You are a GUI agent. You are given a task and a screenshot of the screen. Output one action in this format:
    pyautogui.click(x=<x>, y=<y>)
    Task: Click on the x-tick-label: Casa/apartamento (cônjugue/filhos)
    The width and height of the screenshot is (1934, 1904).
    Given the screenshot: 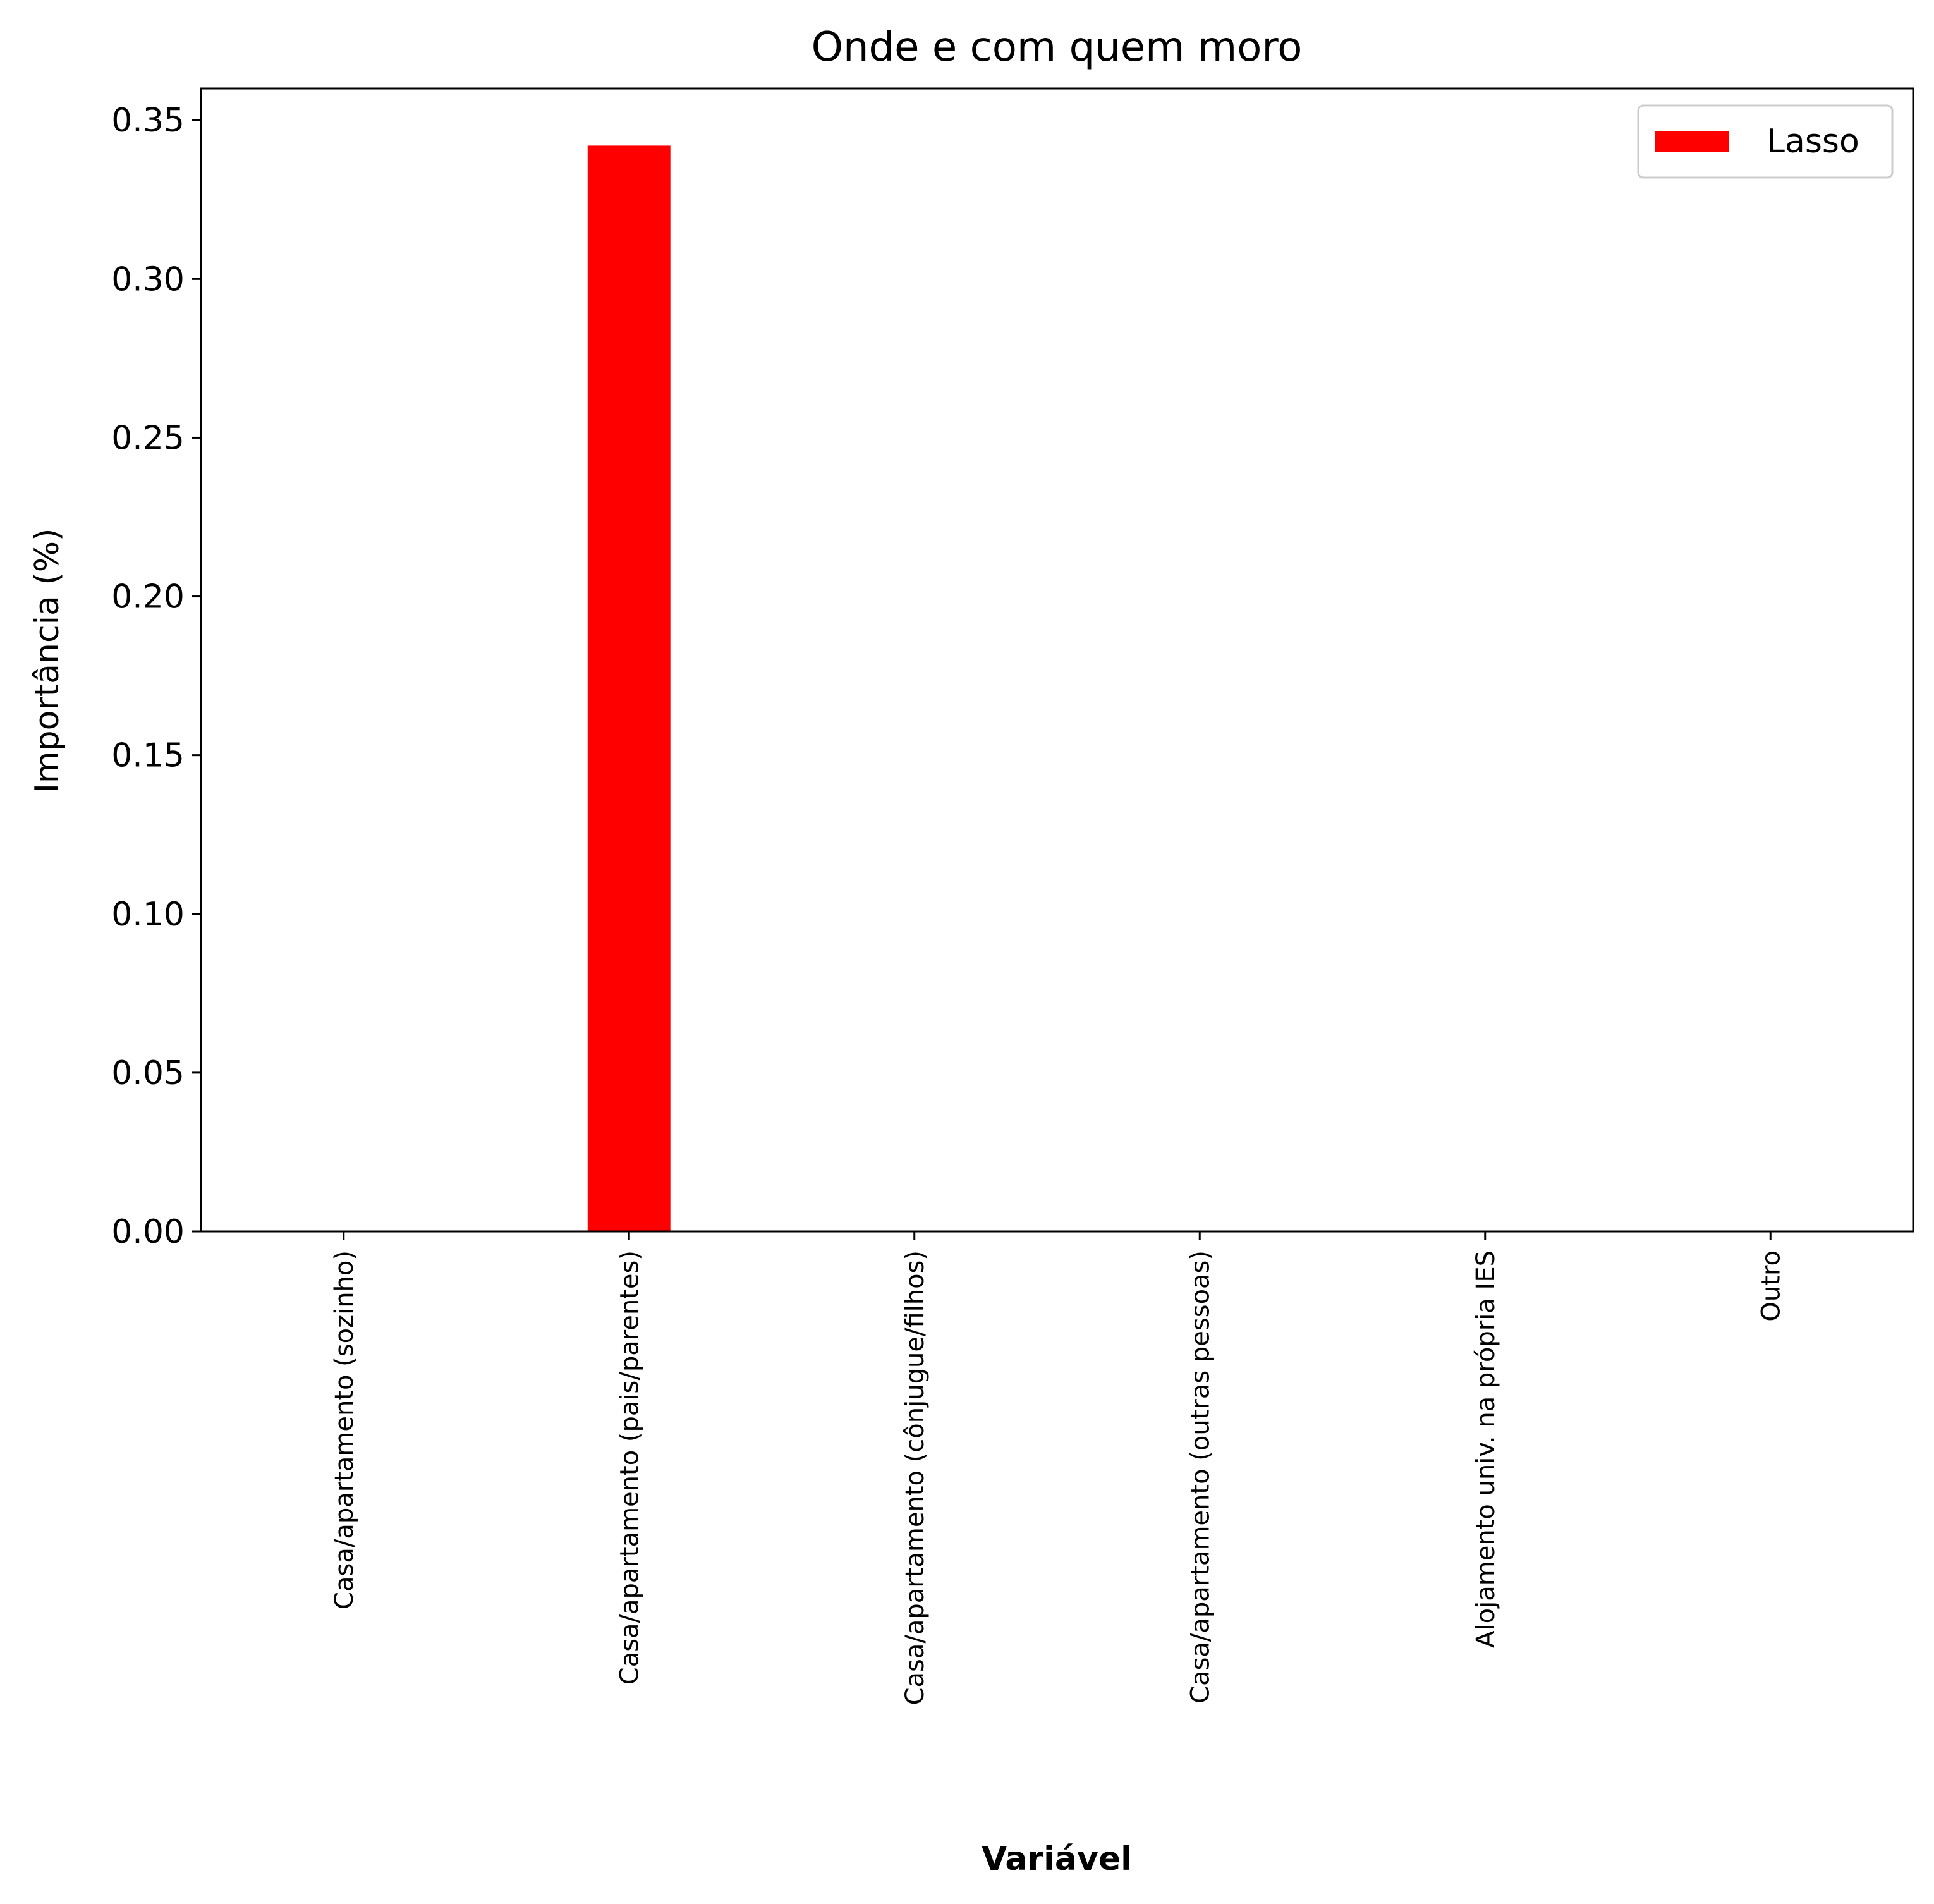 What is the action you would take?
    pyautogui.click(x=915, y=1477)
    